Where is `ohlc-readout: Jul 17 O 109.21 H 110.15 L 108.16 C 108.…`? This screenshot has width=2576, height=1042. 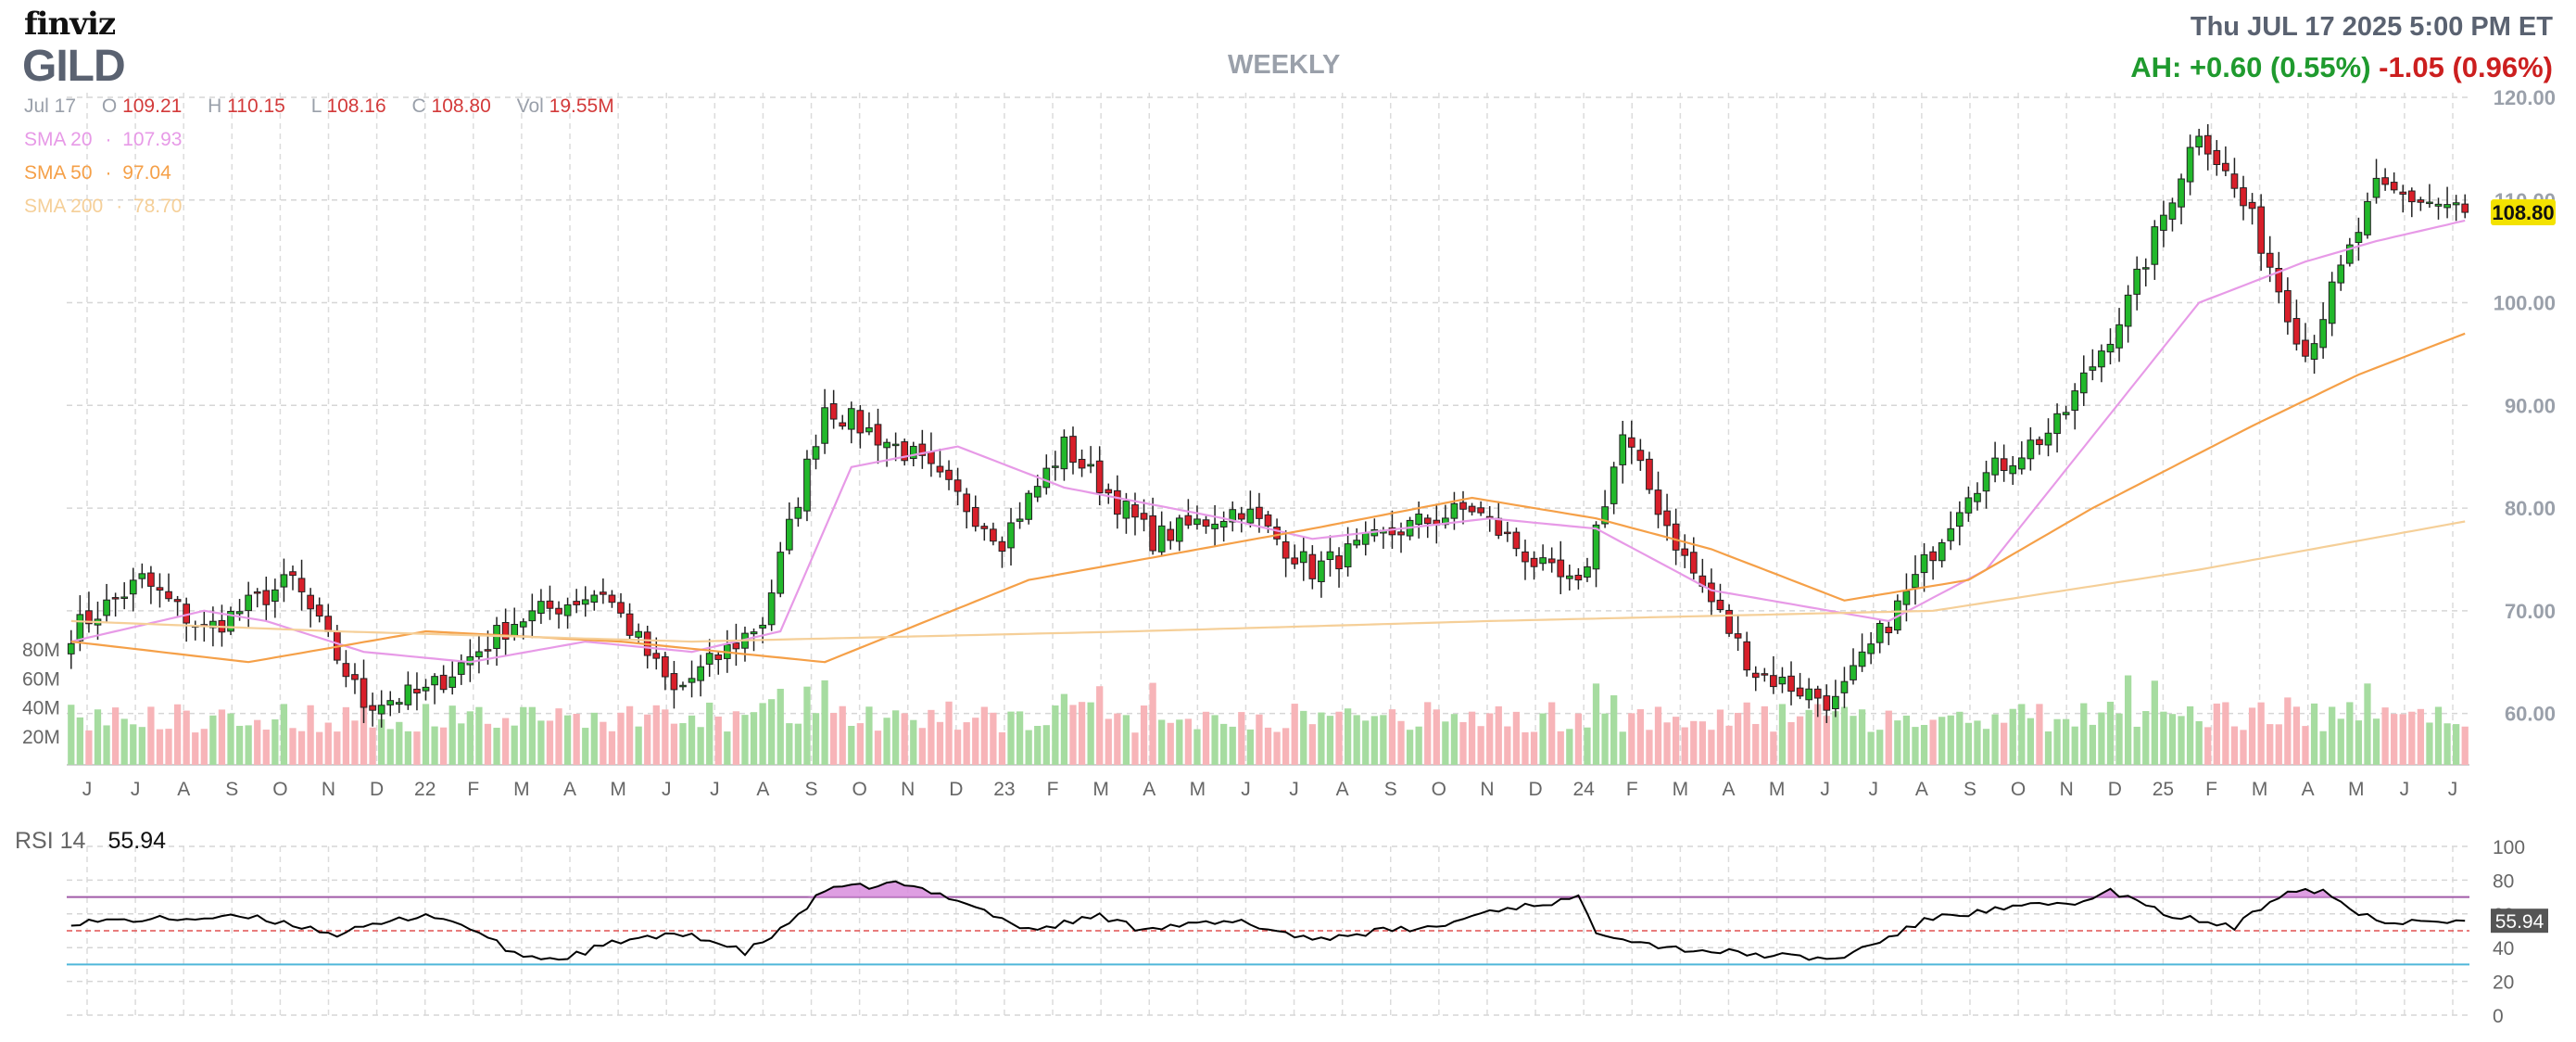 ohlc-readout: Jul 17 O 109.21 H 110.15 L 108.16 C 108.… is located at coordinates (329, 106).